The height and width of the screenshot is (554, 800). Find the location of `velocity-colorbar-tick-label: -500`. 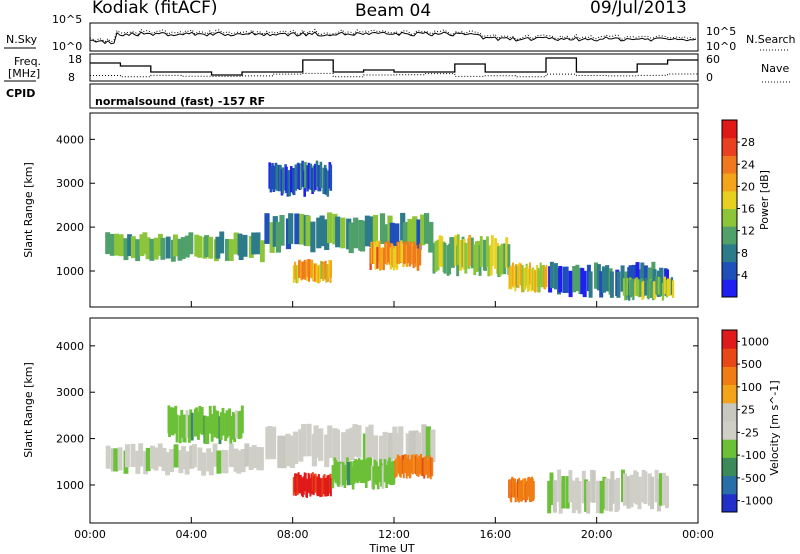

velocity-colorbar-tick-label: -500 is located at coordinates (753, 478).